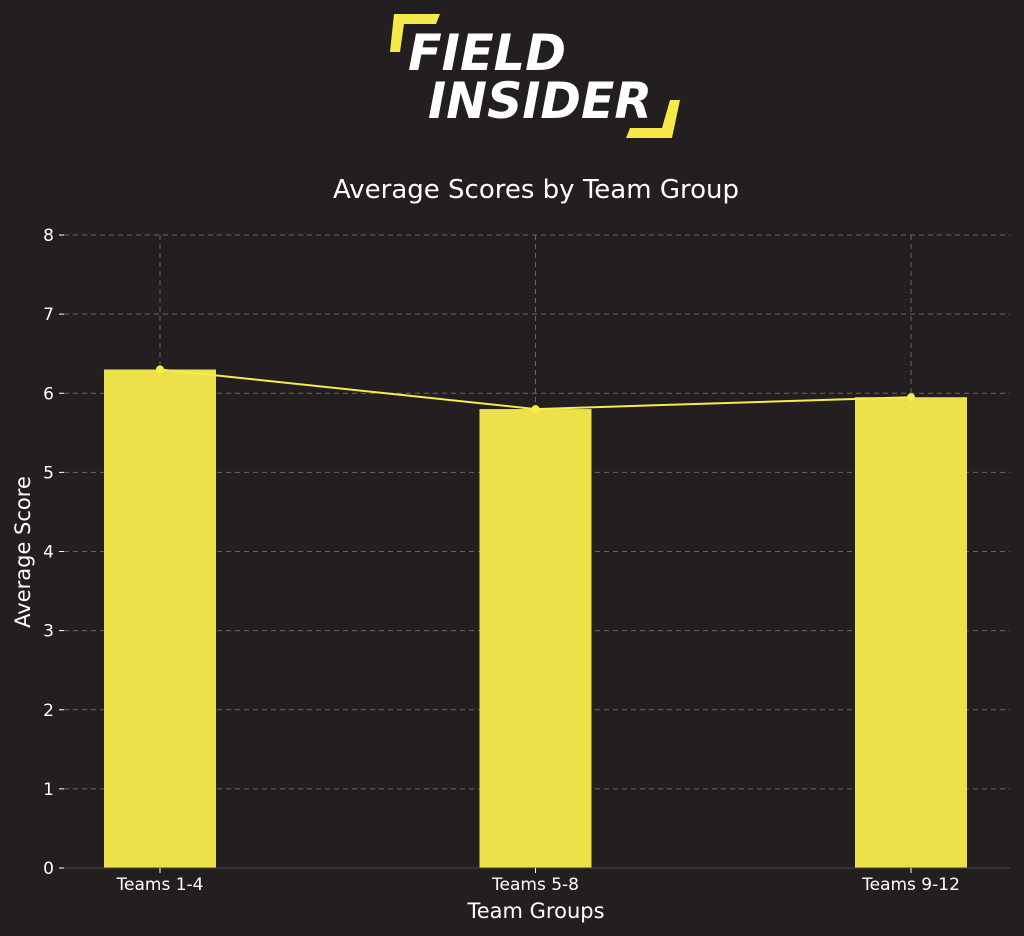 The width and height of the screenshot is (1024, 936). I want to click on x-tick-label: Teams 5-8, so click(535, 885).